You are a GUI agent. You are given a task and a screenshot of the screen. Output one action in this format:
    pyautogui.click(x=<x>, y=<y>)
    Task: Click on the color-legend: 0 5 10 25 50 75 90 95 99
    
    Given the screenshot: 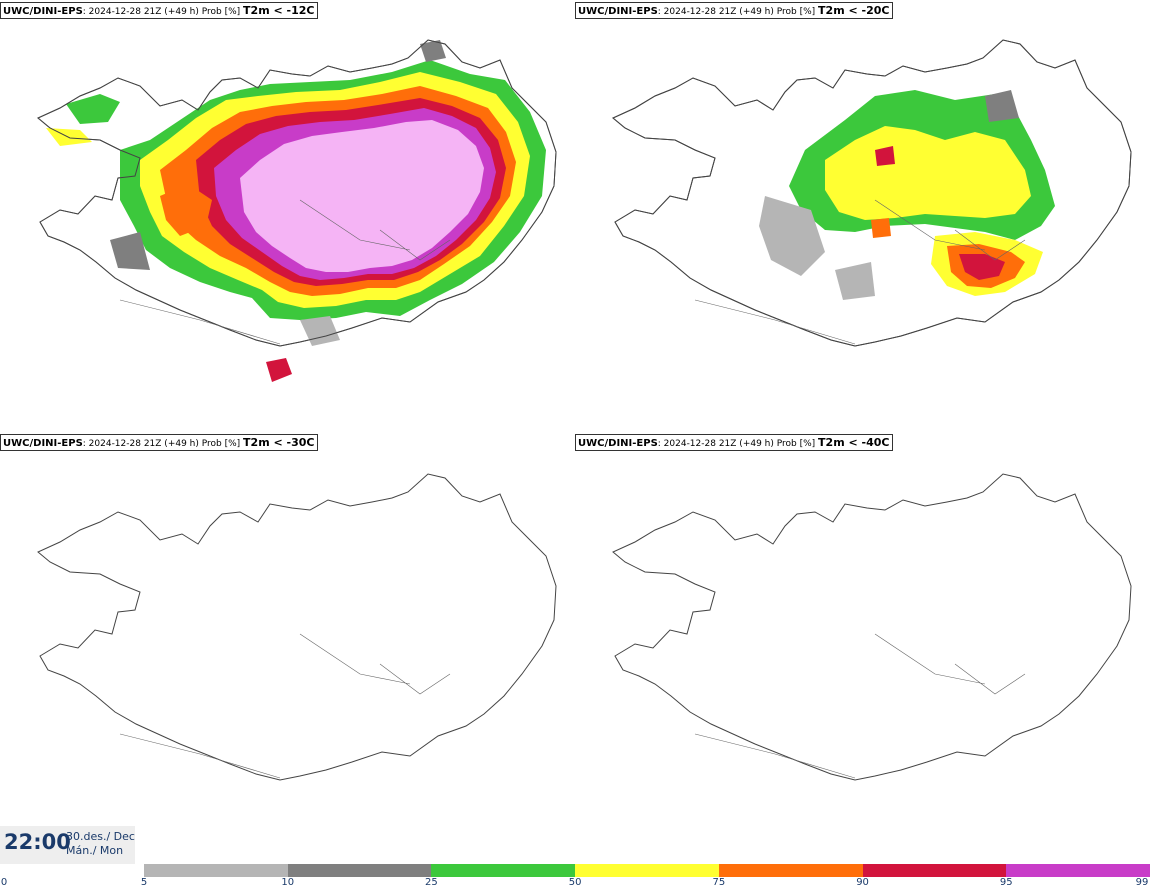 What is the action you would take?
    pyautogui.click(x=575, y=876)
    